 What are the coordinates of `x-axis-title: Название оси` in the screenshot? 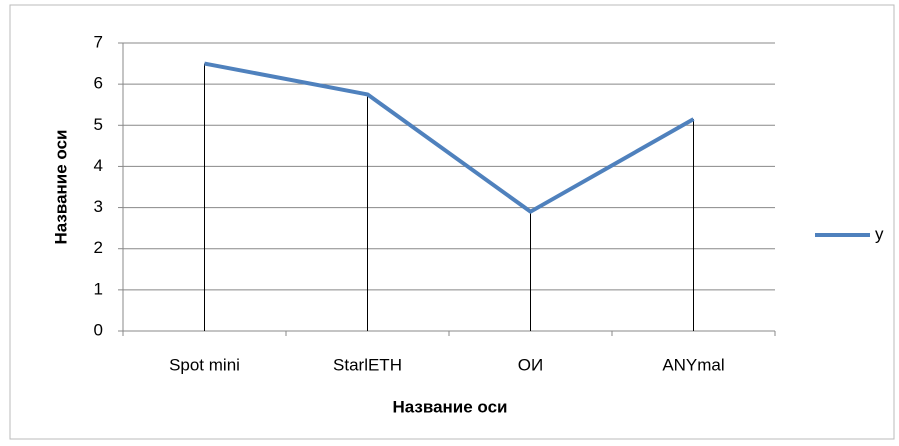 It's located at (449, 406).